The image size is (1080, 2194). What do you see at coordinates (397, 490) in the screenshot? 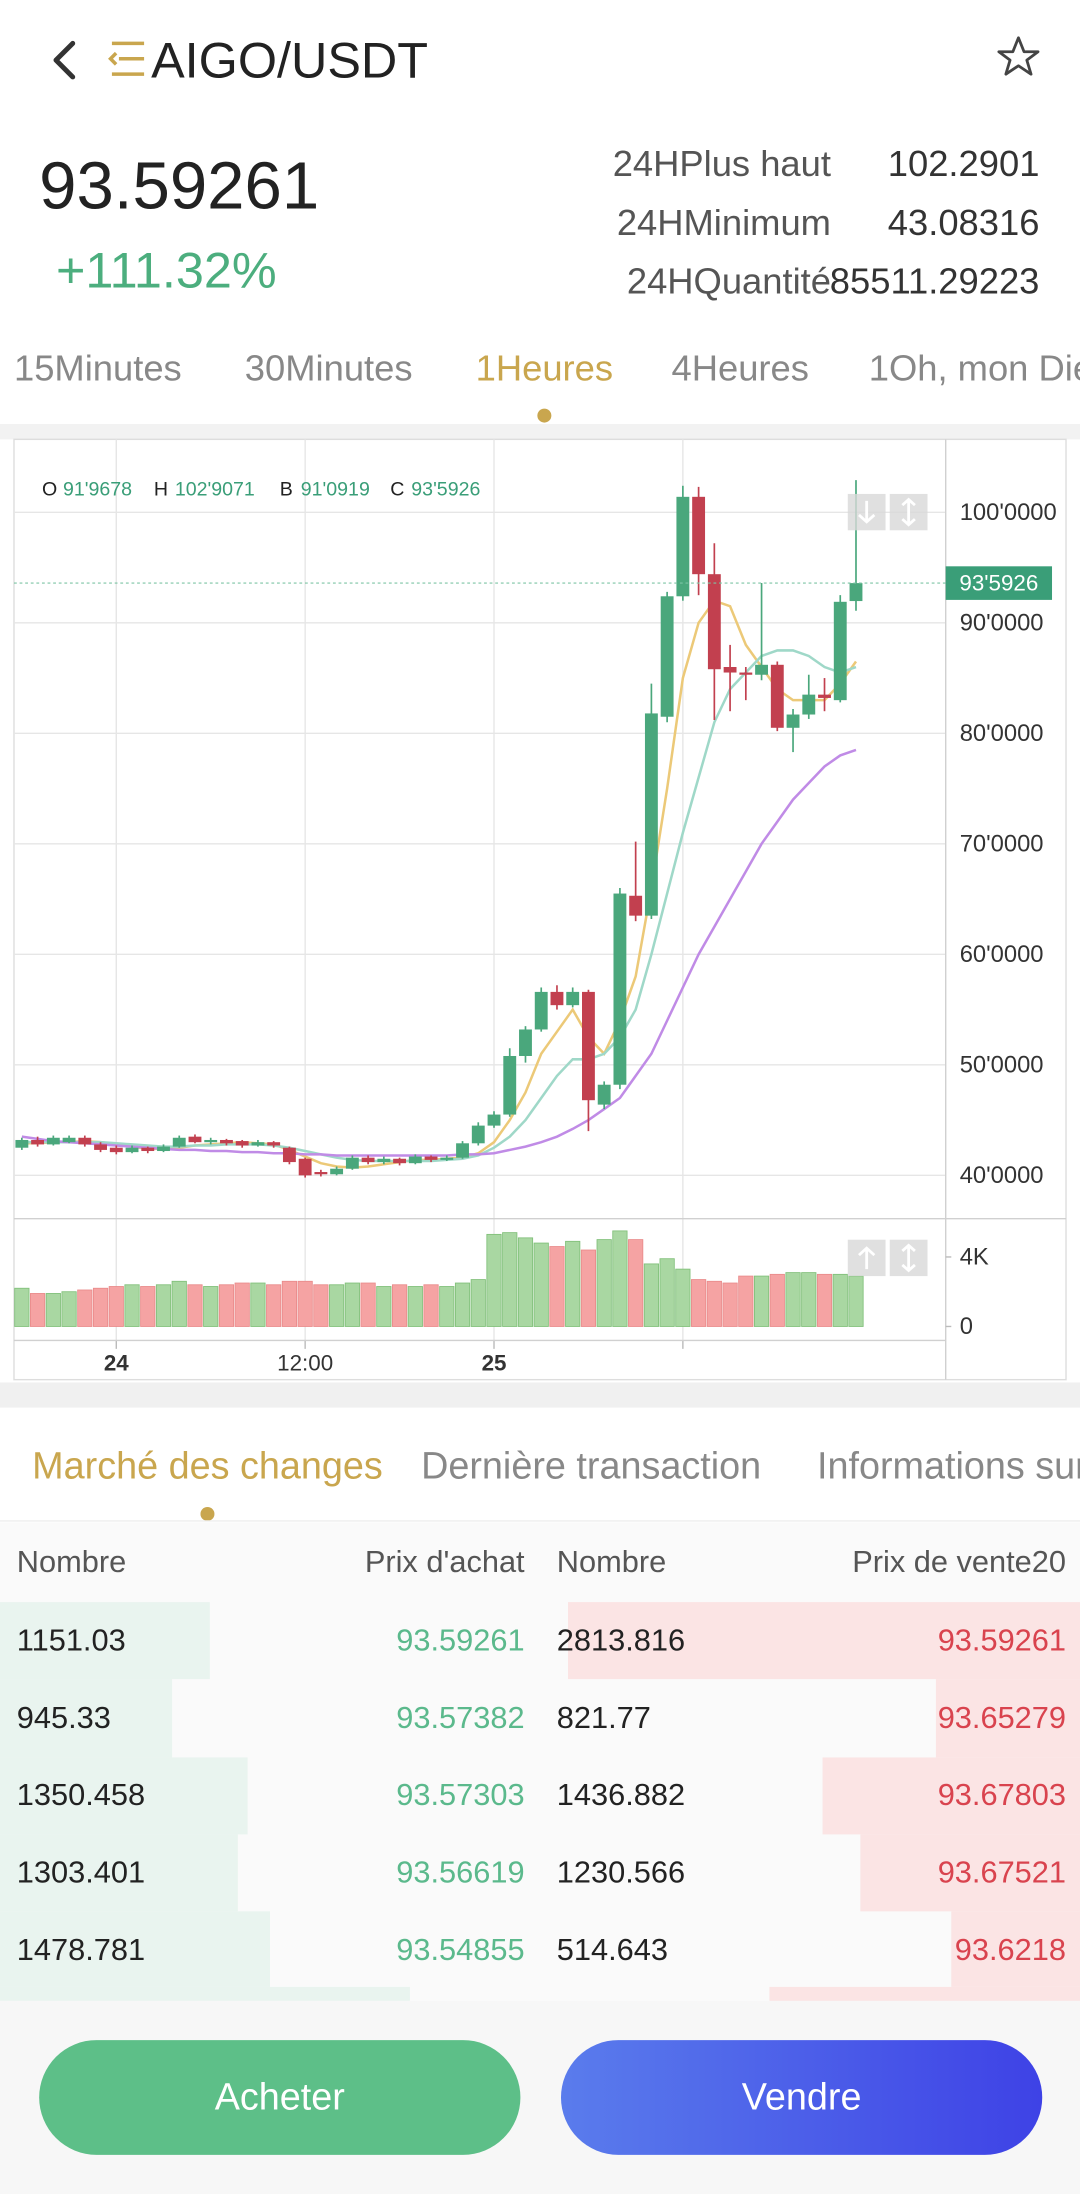
I see `ohlc-key: C` at bounding box center [397, 490].